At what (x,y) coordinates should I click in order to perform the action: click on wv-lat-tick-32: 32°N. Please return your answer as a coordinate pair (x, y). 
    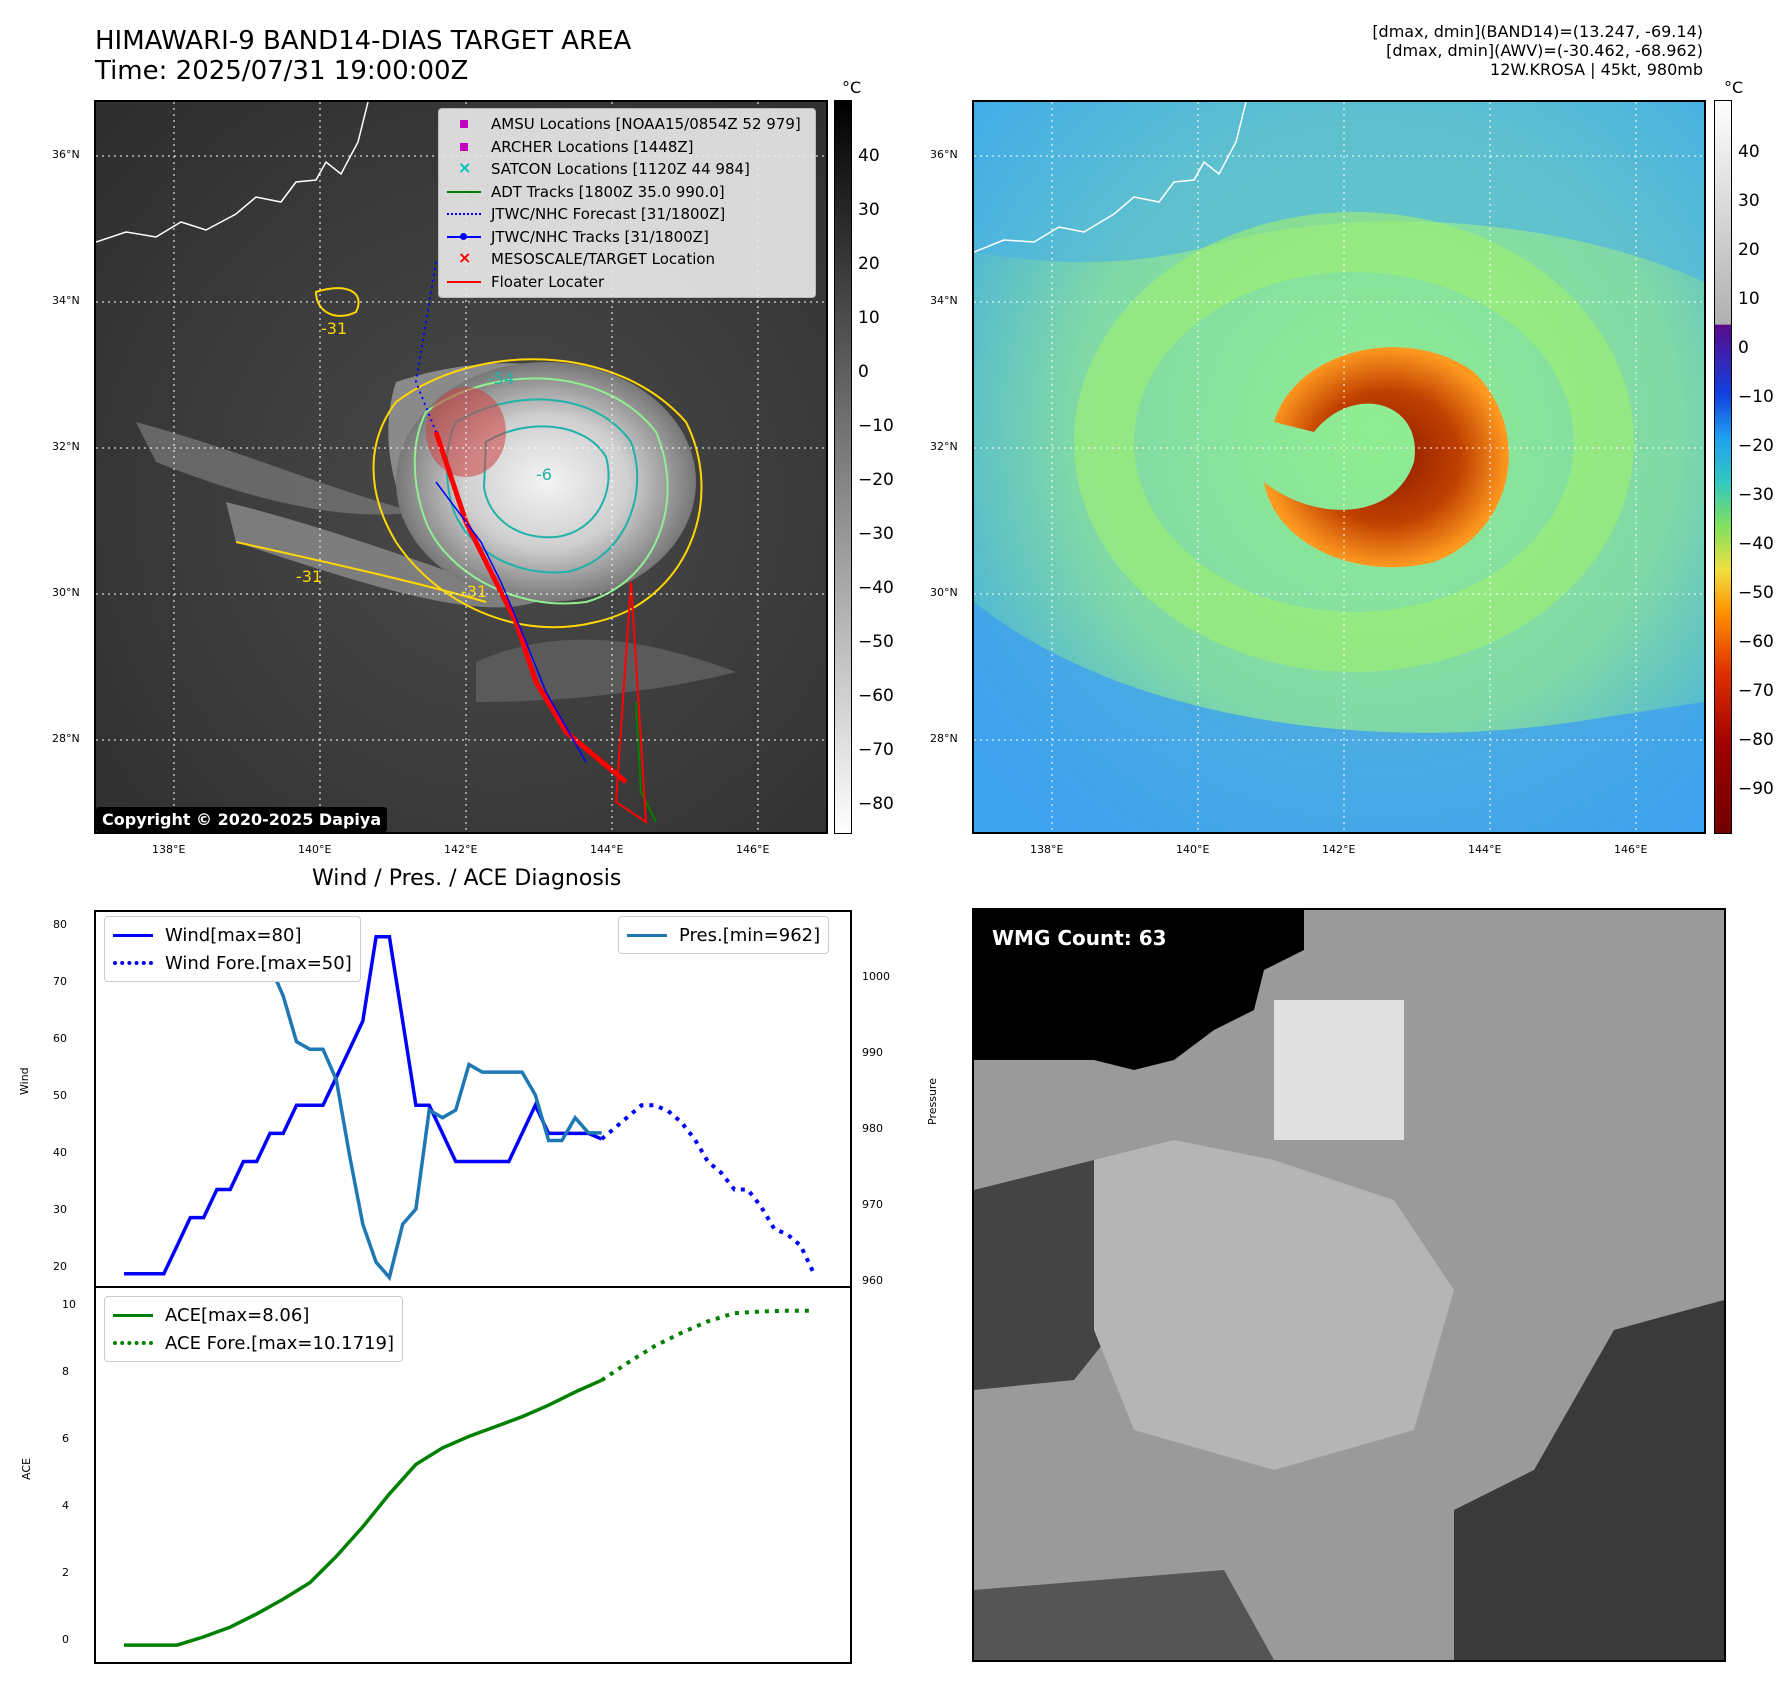
    Looking at the image, I should click on (944, 446).